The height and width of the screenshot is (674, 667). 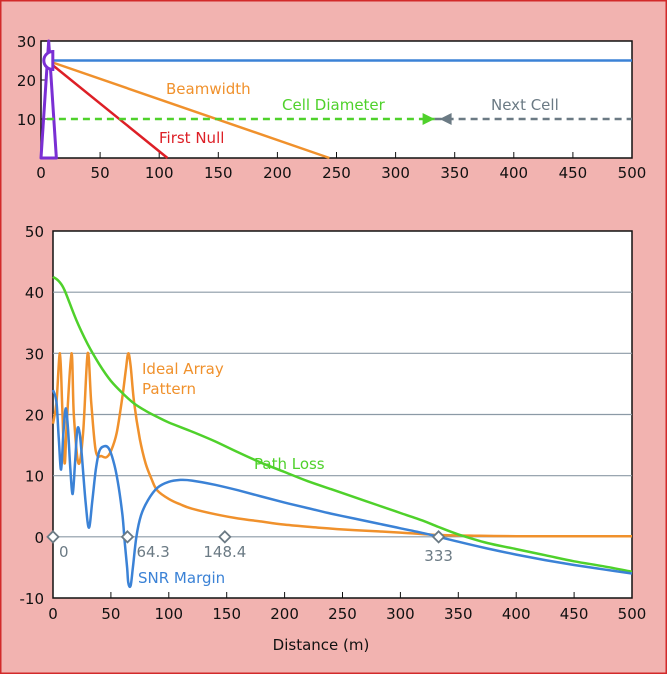 What do you see at coordinates (169, 389) in the screenshot?
I see `ideal-array-label-line2: Pattern` at bounding box center [169, 389].